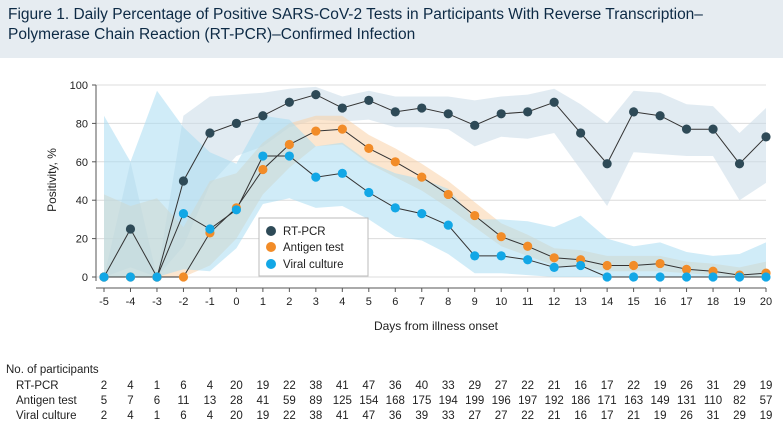 This screenshot has width=783, height=424. What do you see at coordinates (713, 401) in the screenshot?
I see `participants-count: 110` at bounding box center [713, 401].